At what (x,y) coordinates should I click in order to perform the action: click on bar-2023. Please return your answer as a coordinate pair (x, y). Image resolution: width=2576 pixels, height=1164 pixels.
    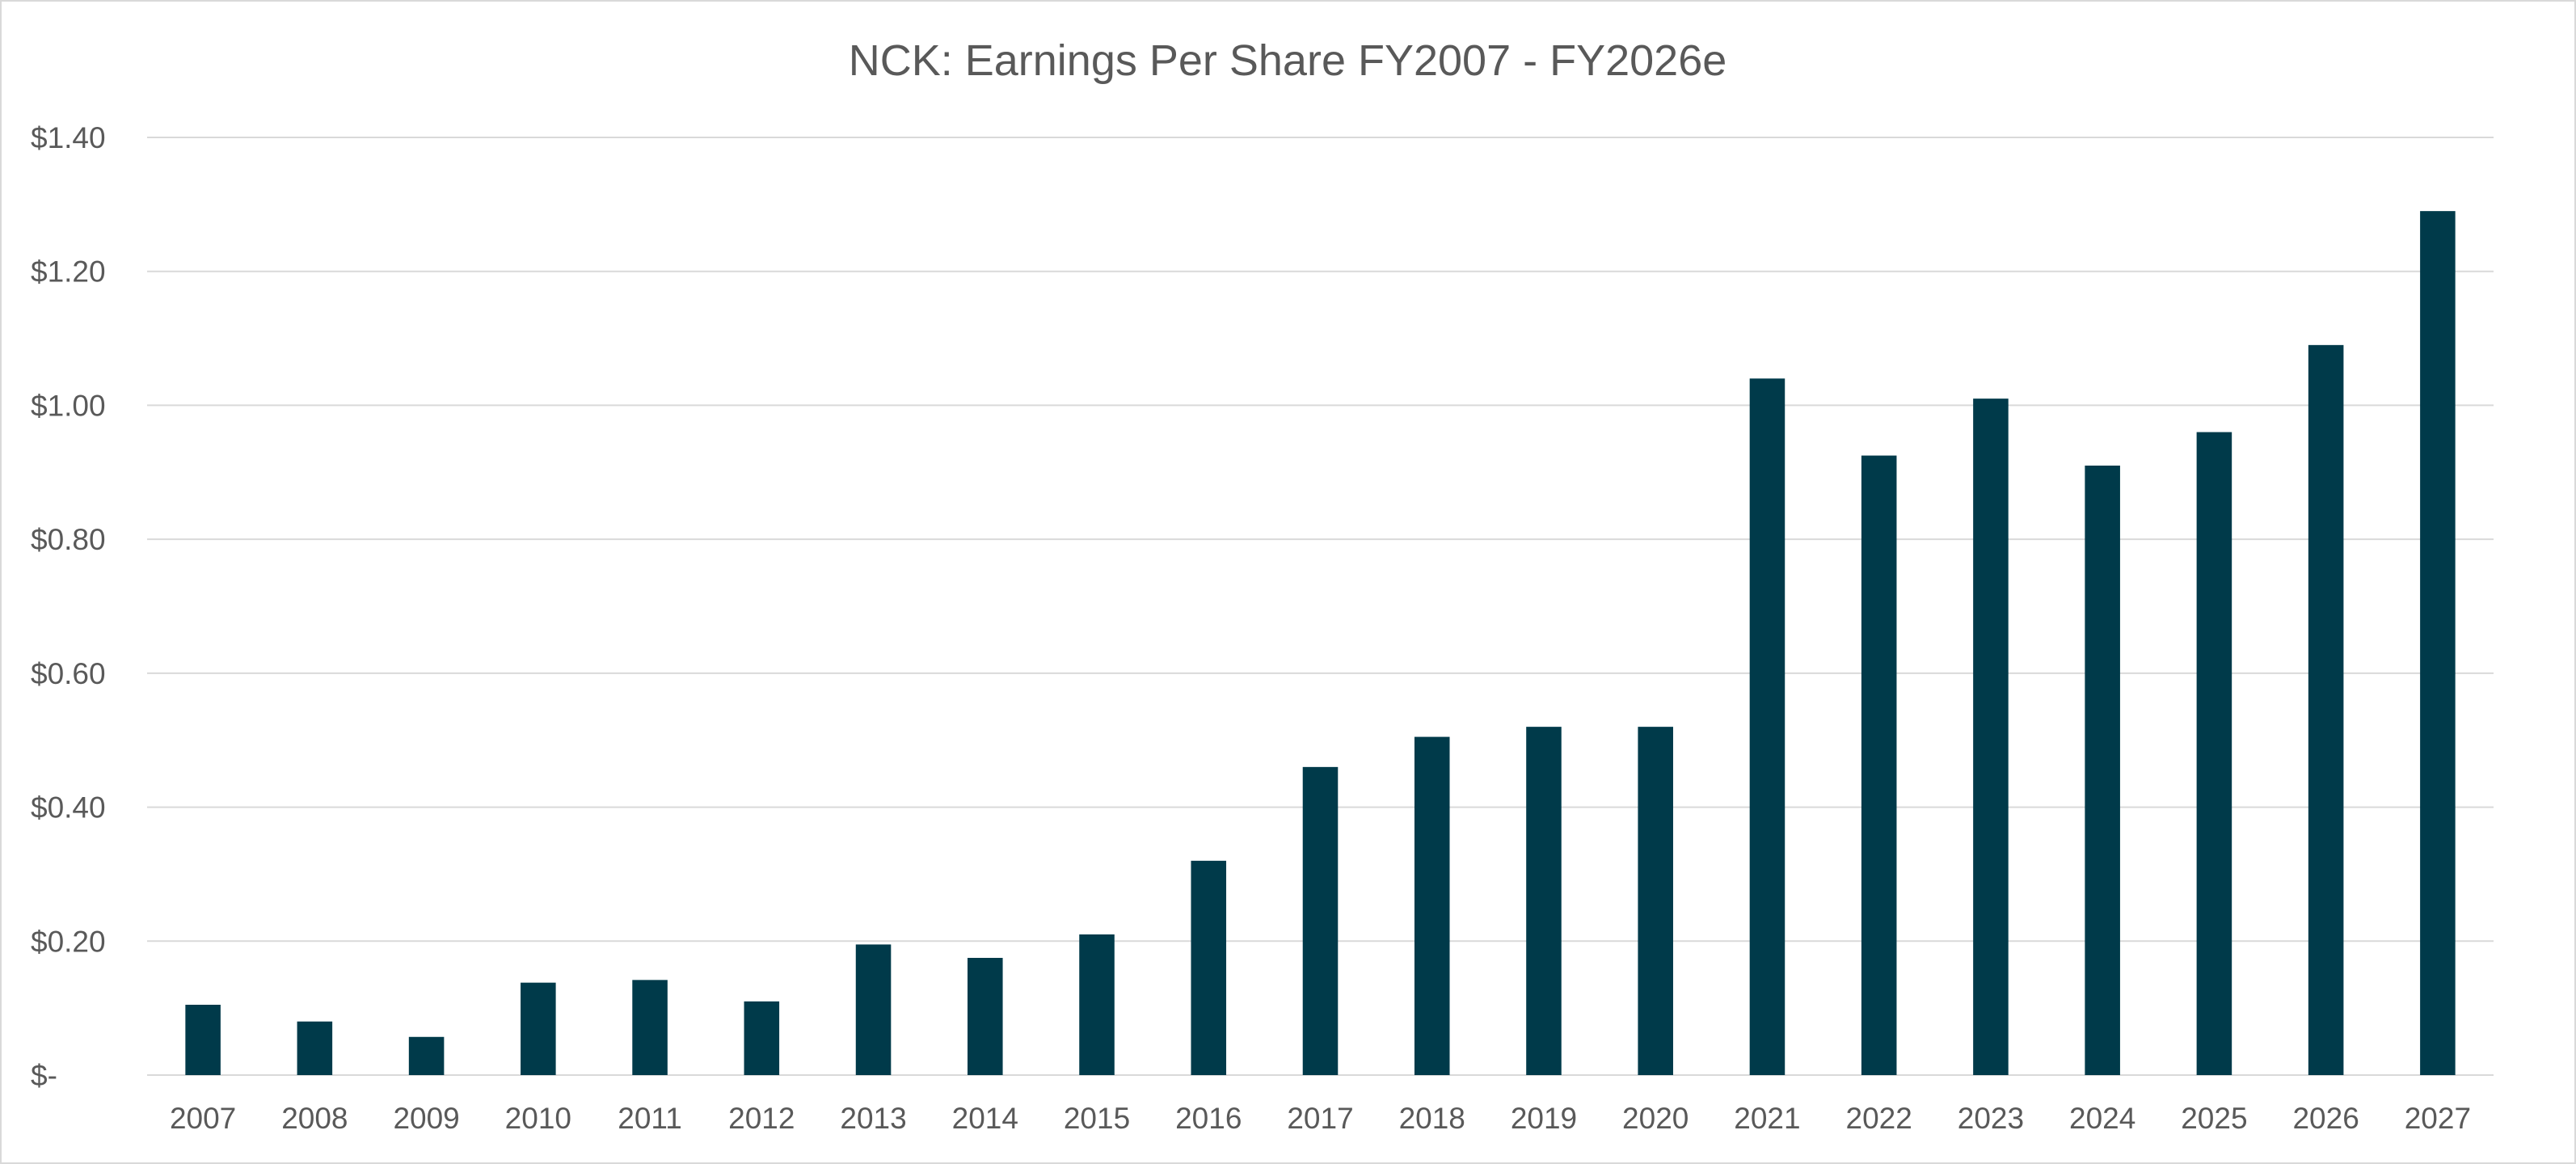
    Looking at the image, I should click on (1991, 737).